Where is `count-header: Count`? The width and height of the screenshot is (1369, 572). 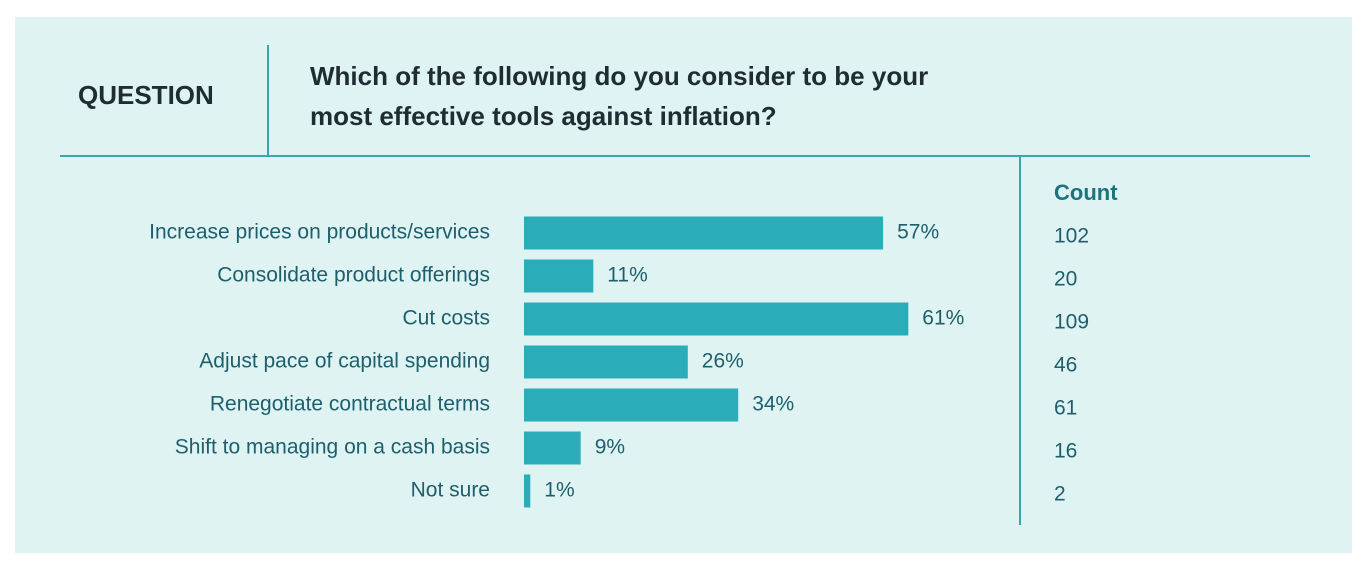
count-header: Count is located at coordinates (1086, 192).